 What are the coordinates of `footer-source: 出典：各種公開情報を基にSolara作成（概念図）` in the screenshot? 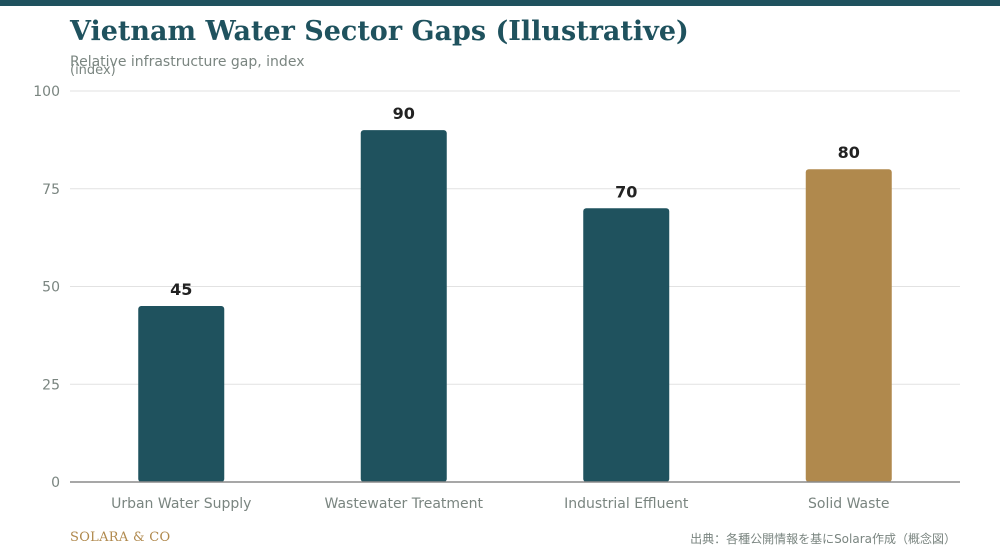 It's located at (823, 539).